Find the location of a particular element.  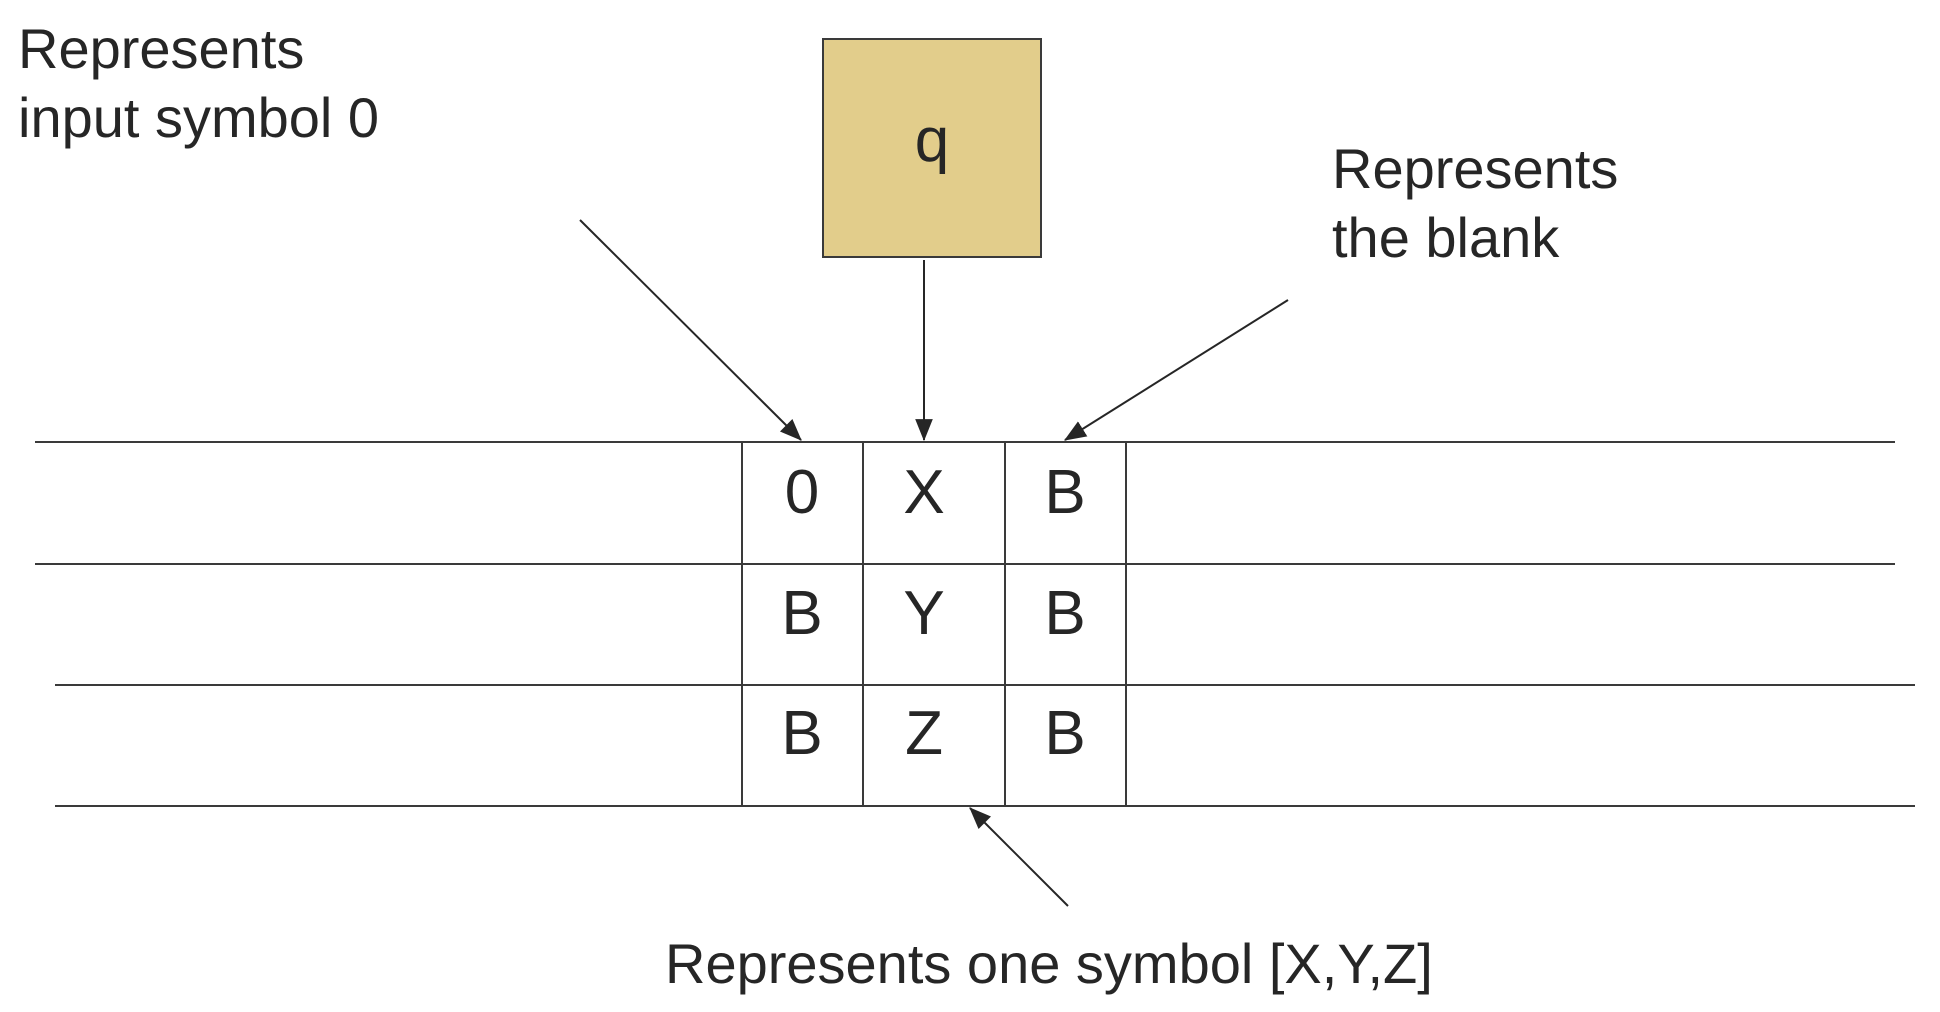

tape-cell: X is located at coordinates (924, 492).